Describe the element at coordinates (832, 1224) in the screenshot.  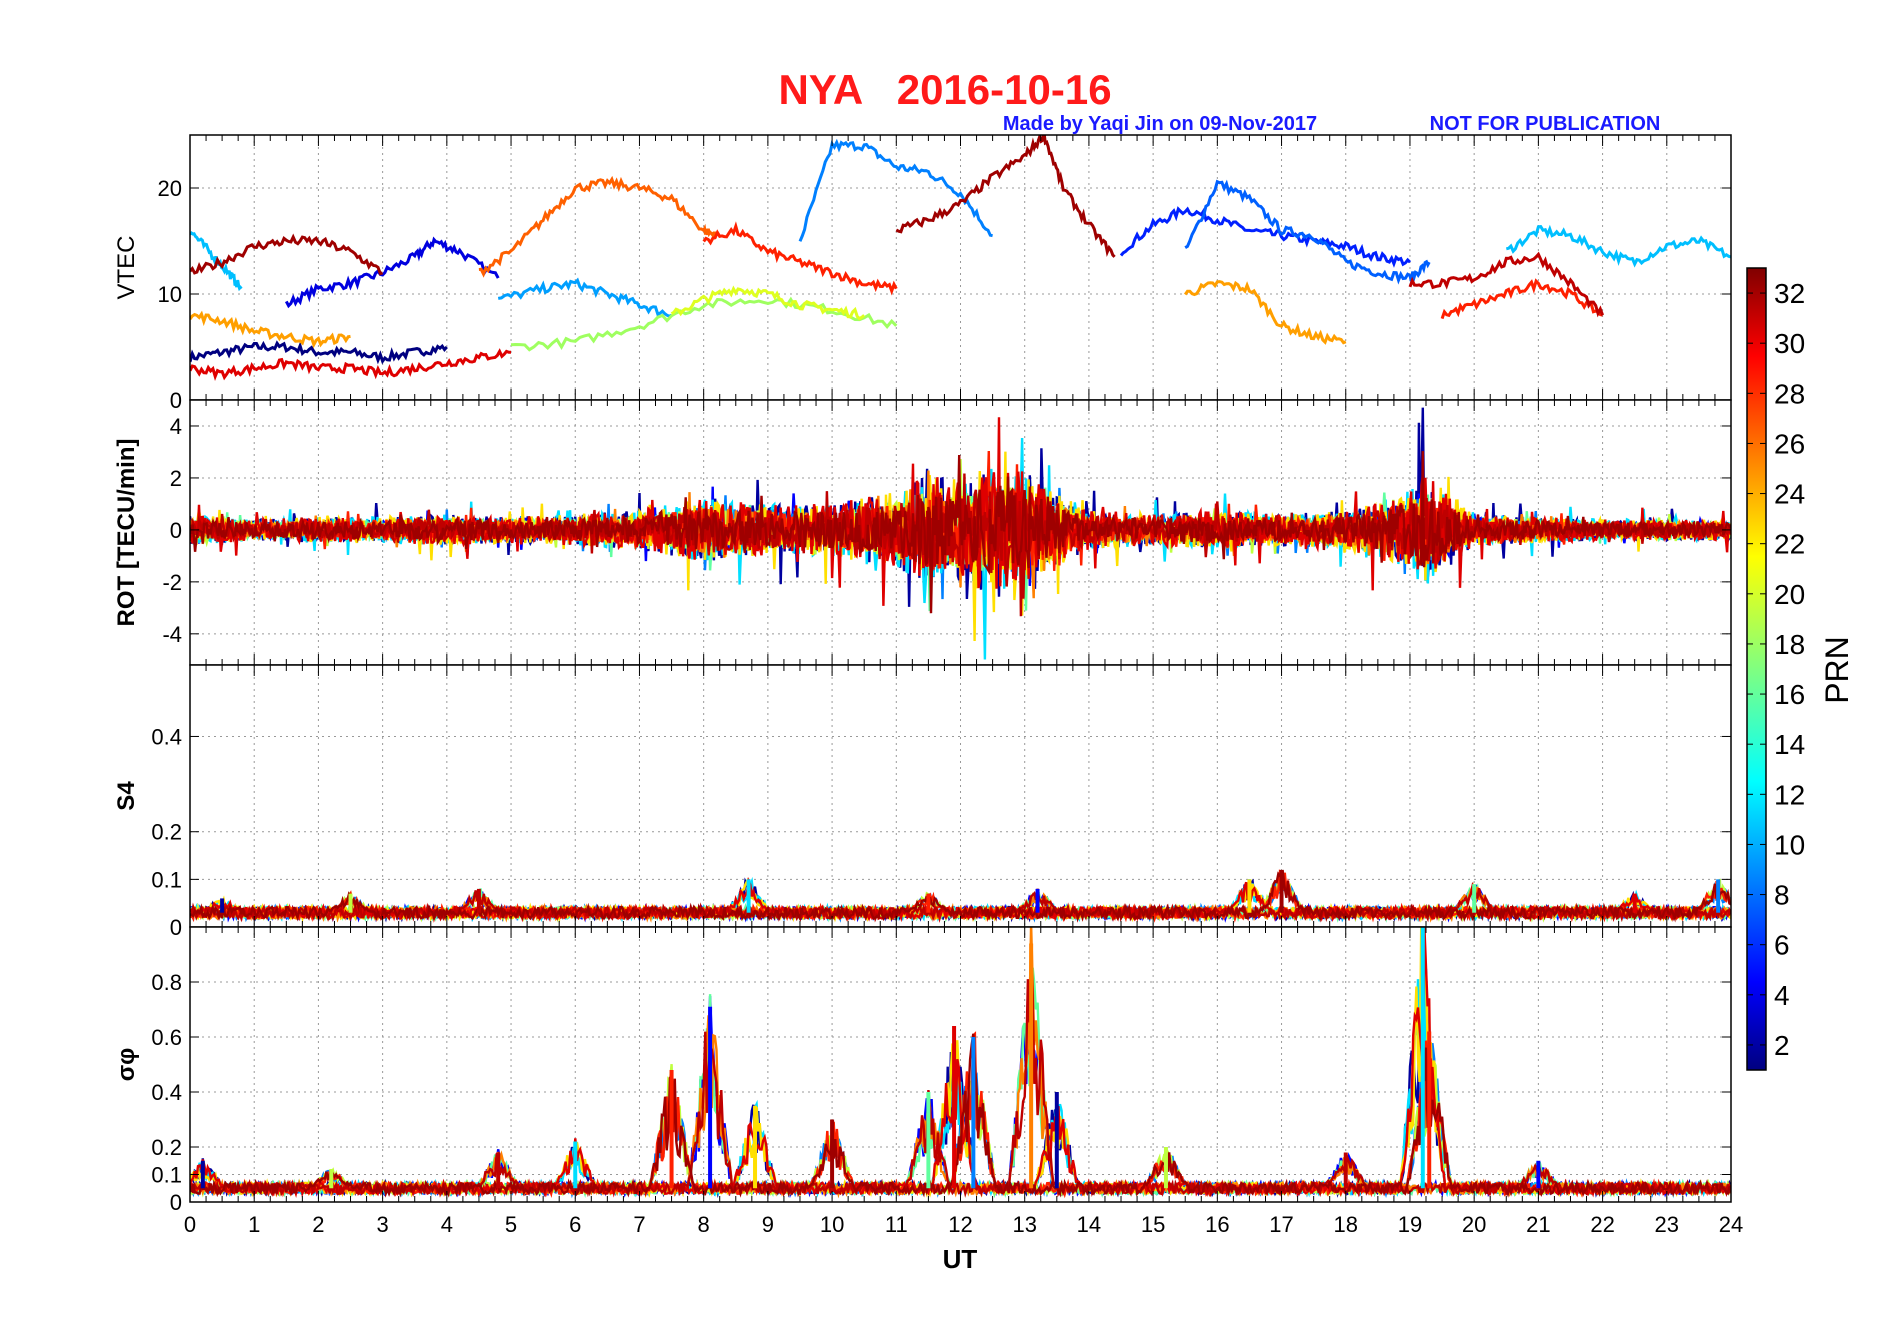
I see `x-tick-label: 10` at that location.